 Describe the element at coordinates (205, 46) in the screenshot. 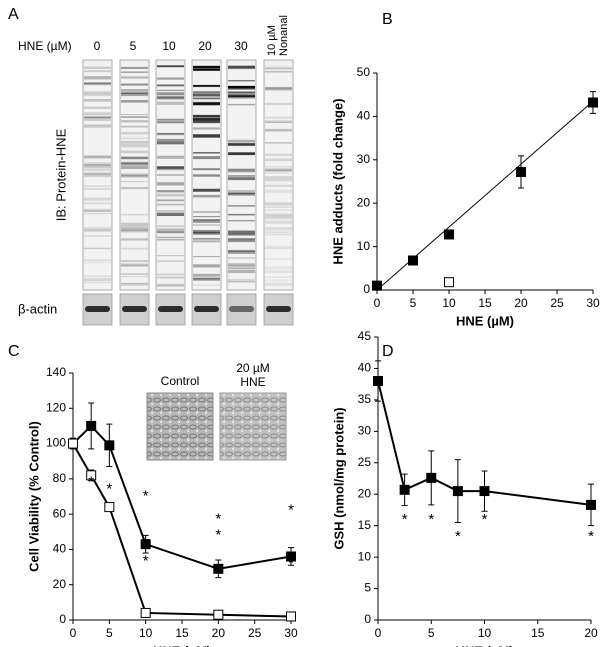

I see `lane-label: 20` at that location.